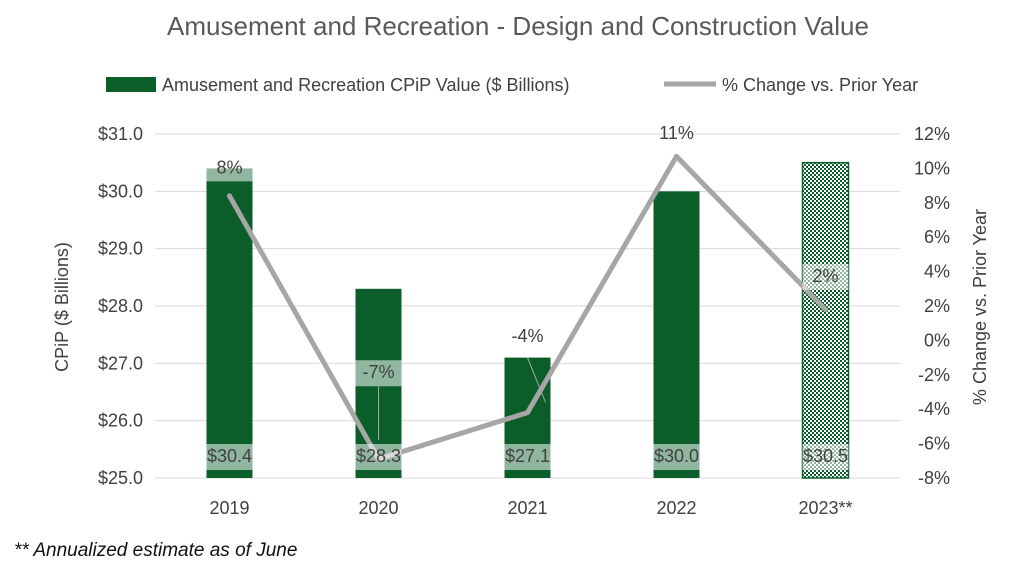 The height and width of the screenshot is (580, 1024). Describe the element at coordinates (676, 508) in the screenshot. I see `x-tick-label: 2022` at that location.